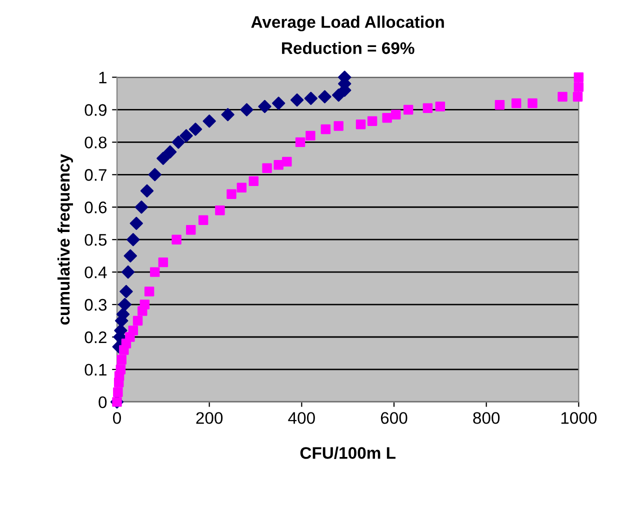 This screenshot has width=629, height=522. What do you see at coordinates (95, 240) in the screenshot?
I see `y-tick-label: 0.5` at bounding box center [95, 240].